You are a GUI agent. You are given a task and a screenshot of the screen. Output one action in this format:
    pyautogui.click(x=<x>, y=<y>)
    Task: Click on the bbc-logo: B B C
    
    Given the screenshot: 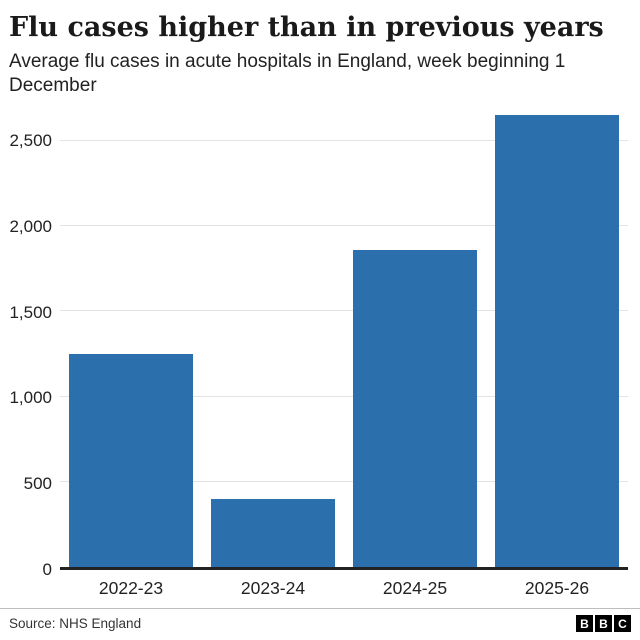 What is the action you would take?
    pyautogui.click(x=603, y=623)
    